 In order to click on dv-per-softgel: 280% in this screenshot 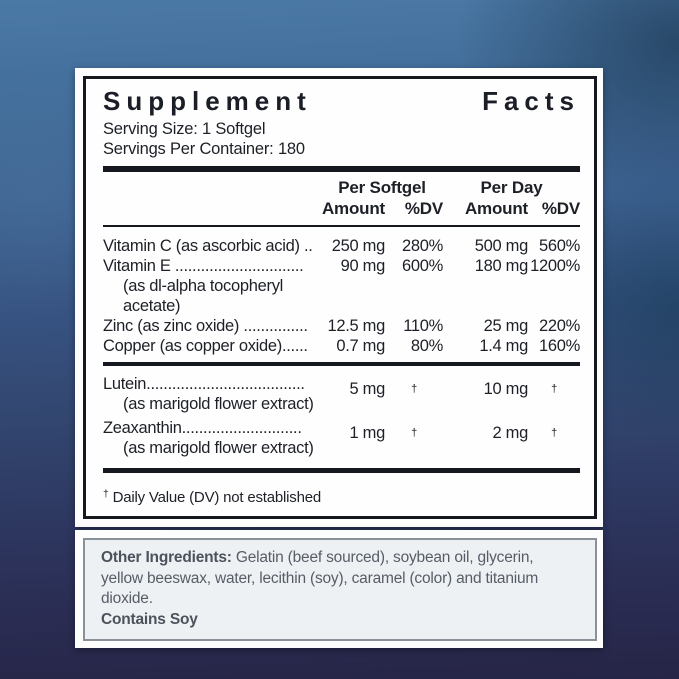, I will do `click(422, 246)`.